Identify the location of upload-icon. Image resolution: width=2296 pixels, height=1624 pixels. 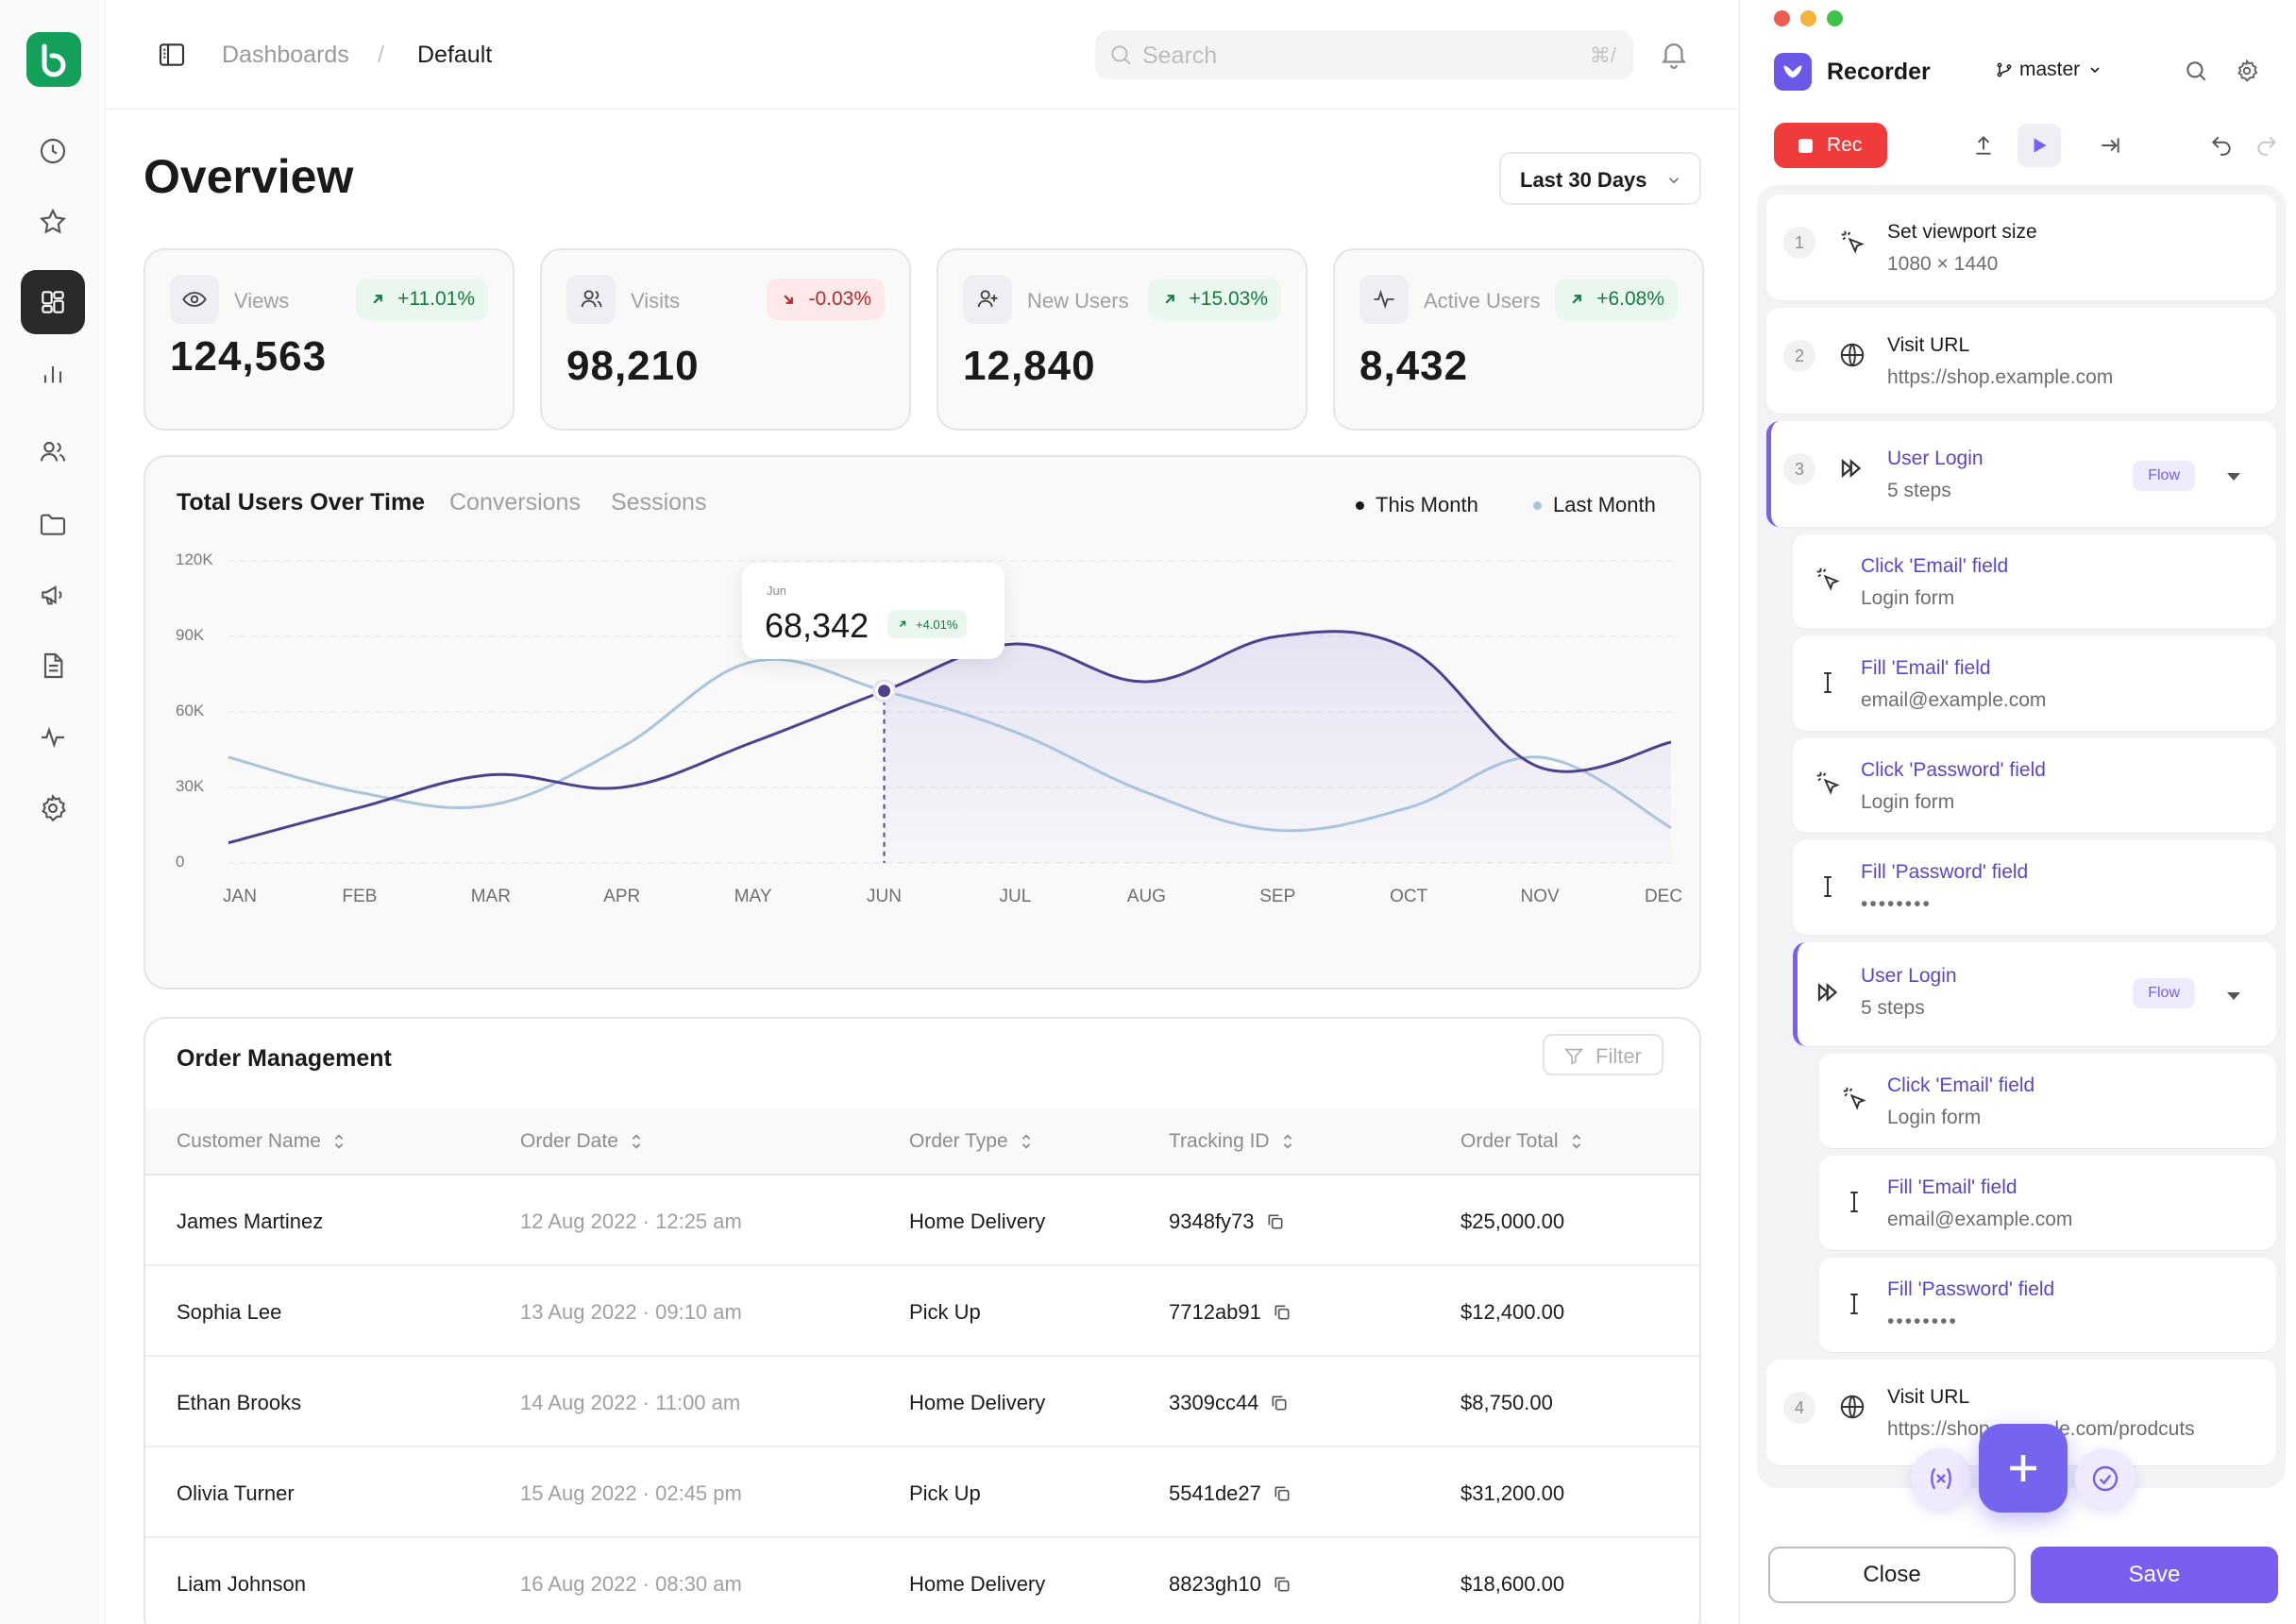
(1983, 145).